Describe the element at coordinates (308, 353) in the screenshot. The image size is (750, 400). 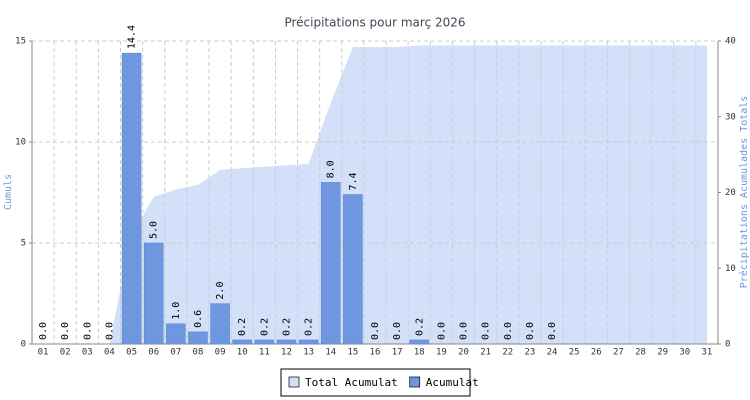
I see `x-tick-label: 13` at that location.